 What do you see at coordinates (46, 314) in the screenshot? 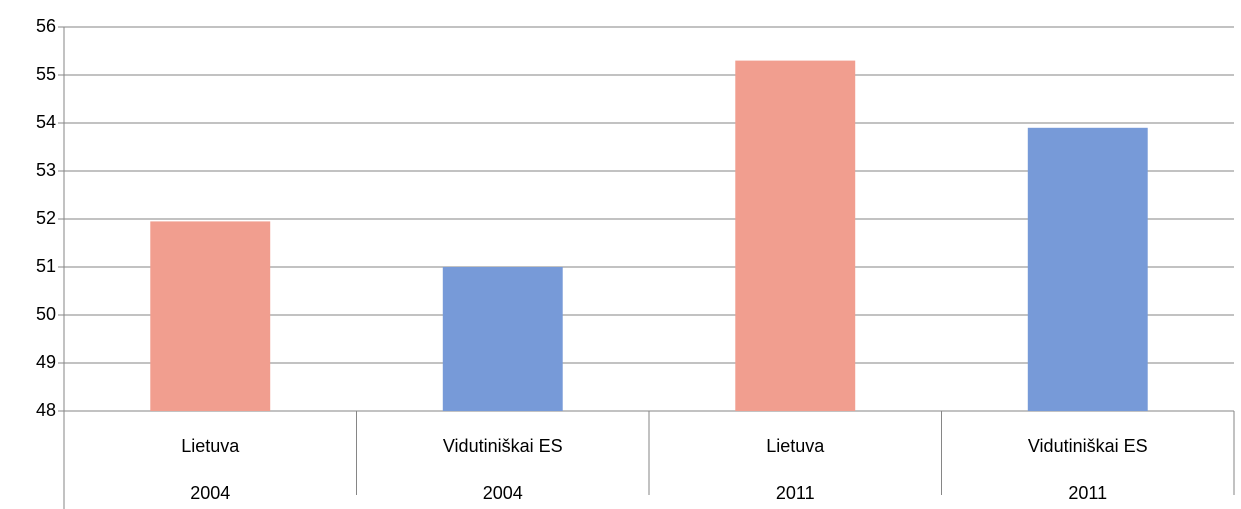
I see `y-tick-label: 50` at bounding box center [46, 314].